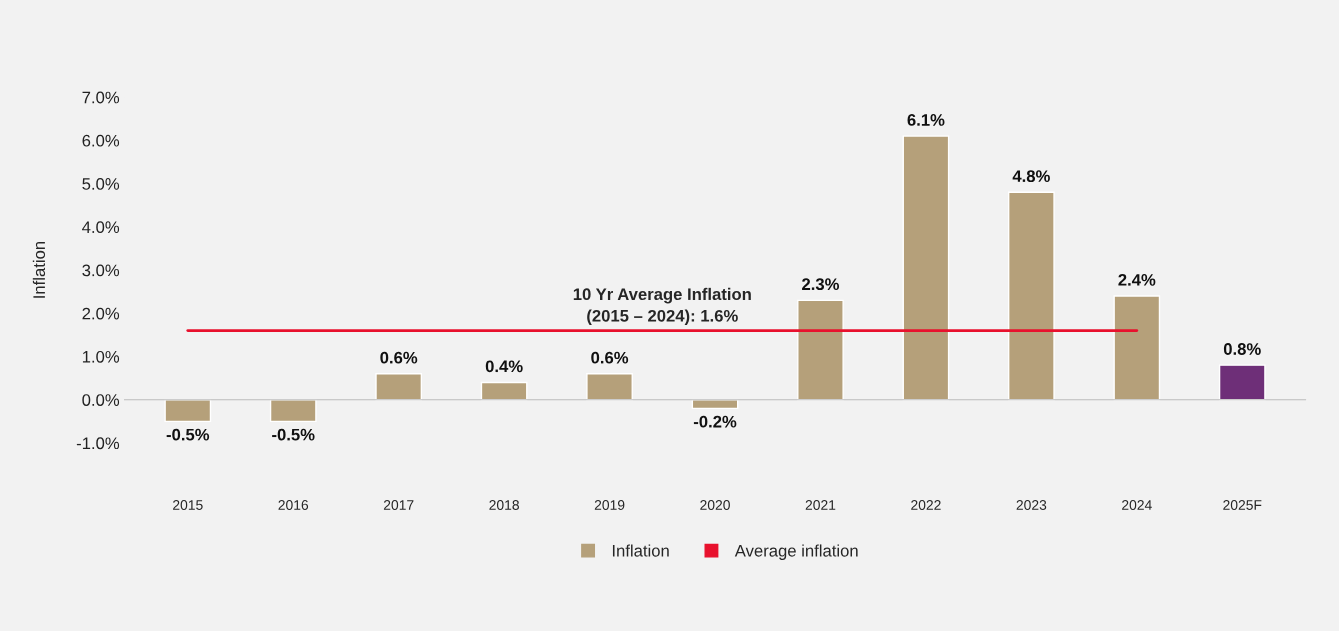  Describe the element at coordinates (820, 505) in the screenshot. I see `x-tick-label: 2021` at that location.